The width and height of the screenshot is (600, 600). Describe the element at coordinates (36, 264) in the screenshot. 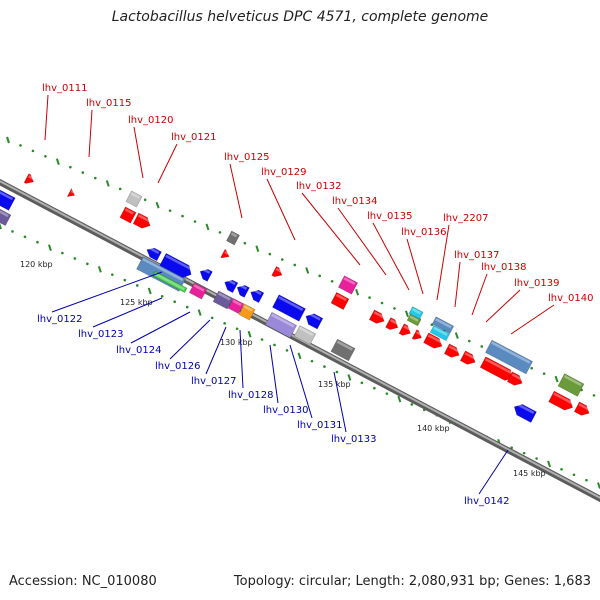

I see `kbp-label: 120 kbp` at that location.